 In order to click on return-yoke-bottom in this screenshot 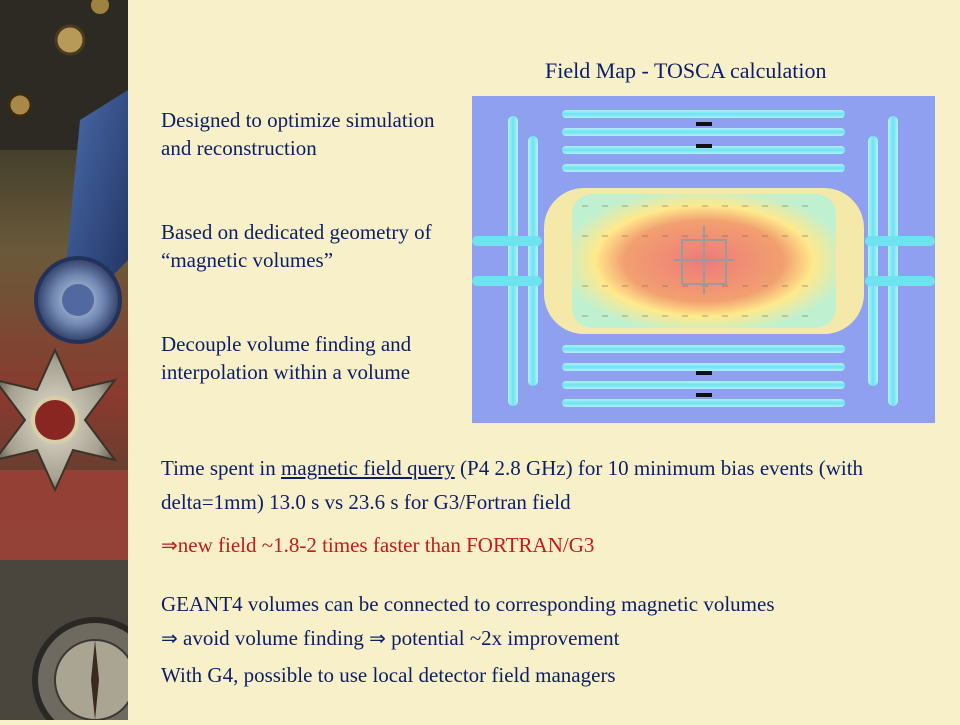, I will do `click(703, 376)`.